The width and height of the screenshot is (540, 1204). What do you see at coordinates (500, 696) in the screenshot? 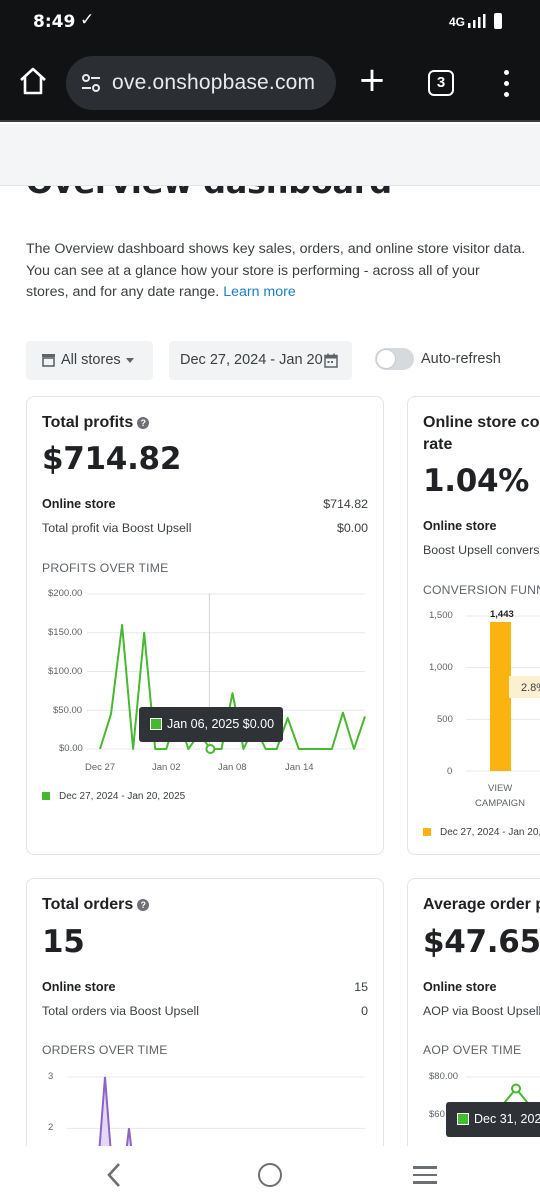
I see `funnel-bar-view-campaign` at bounding box center [500, 696].